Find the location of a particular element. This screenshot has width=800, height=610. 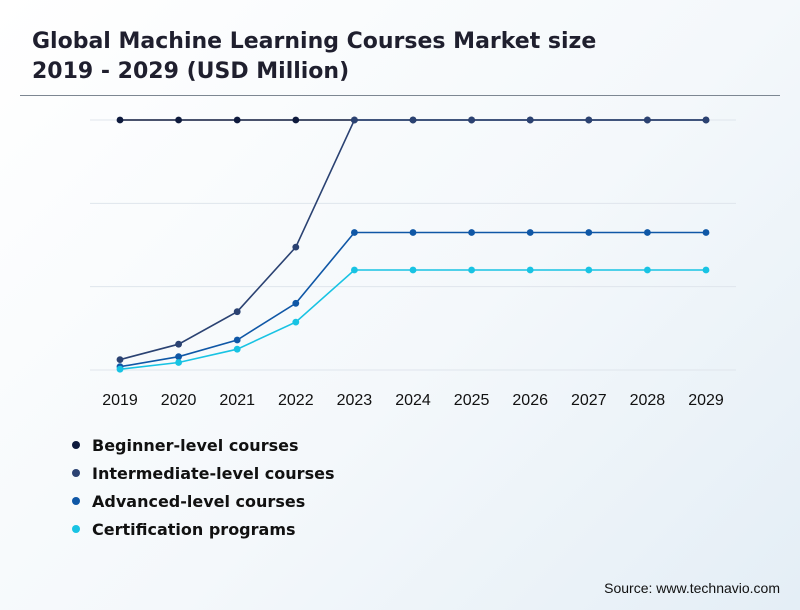

data-point-s3-2023 is located at coordinates (354, 232).